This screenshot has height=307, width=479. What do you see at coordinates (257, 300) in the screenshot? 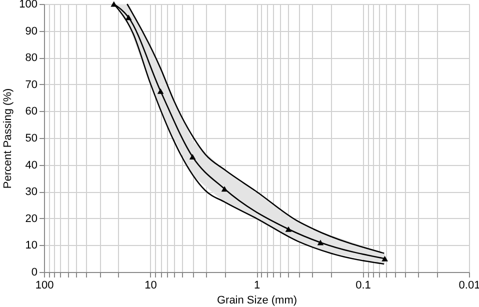
I see `x-axis-title: Grain Size (mm)` at bounding box center [257, 300].